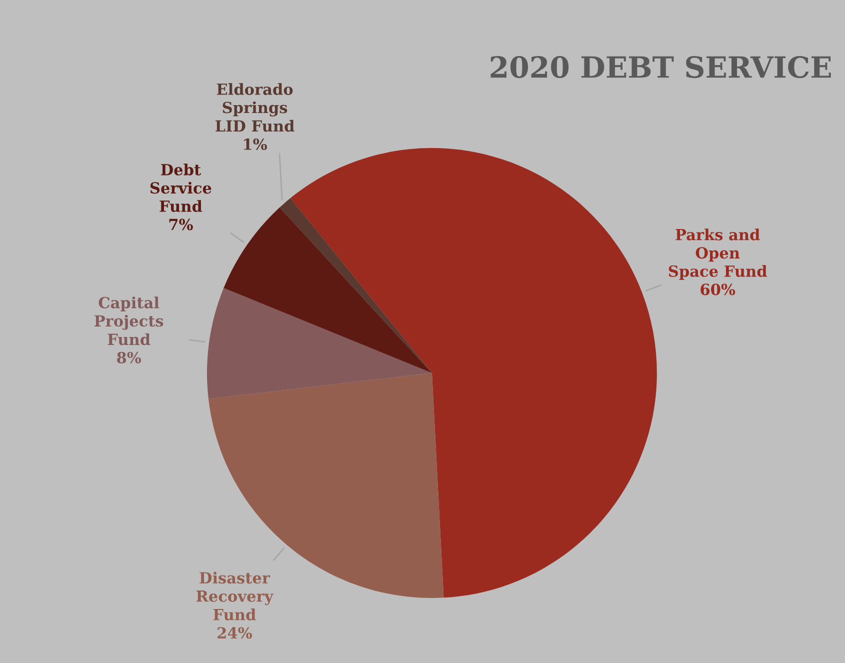 This screenshot has height=663, width=845. Describe the element at coordinates (255, 144) in the screenshot. I see `data-label: 1%` at that location.